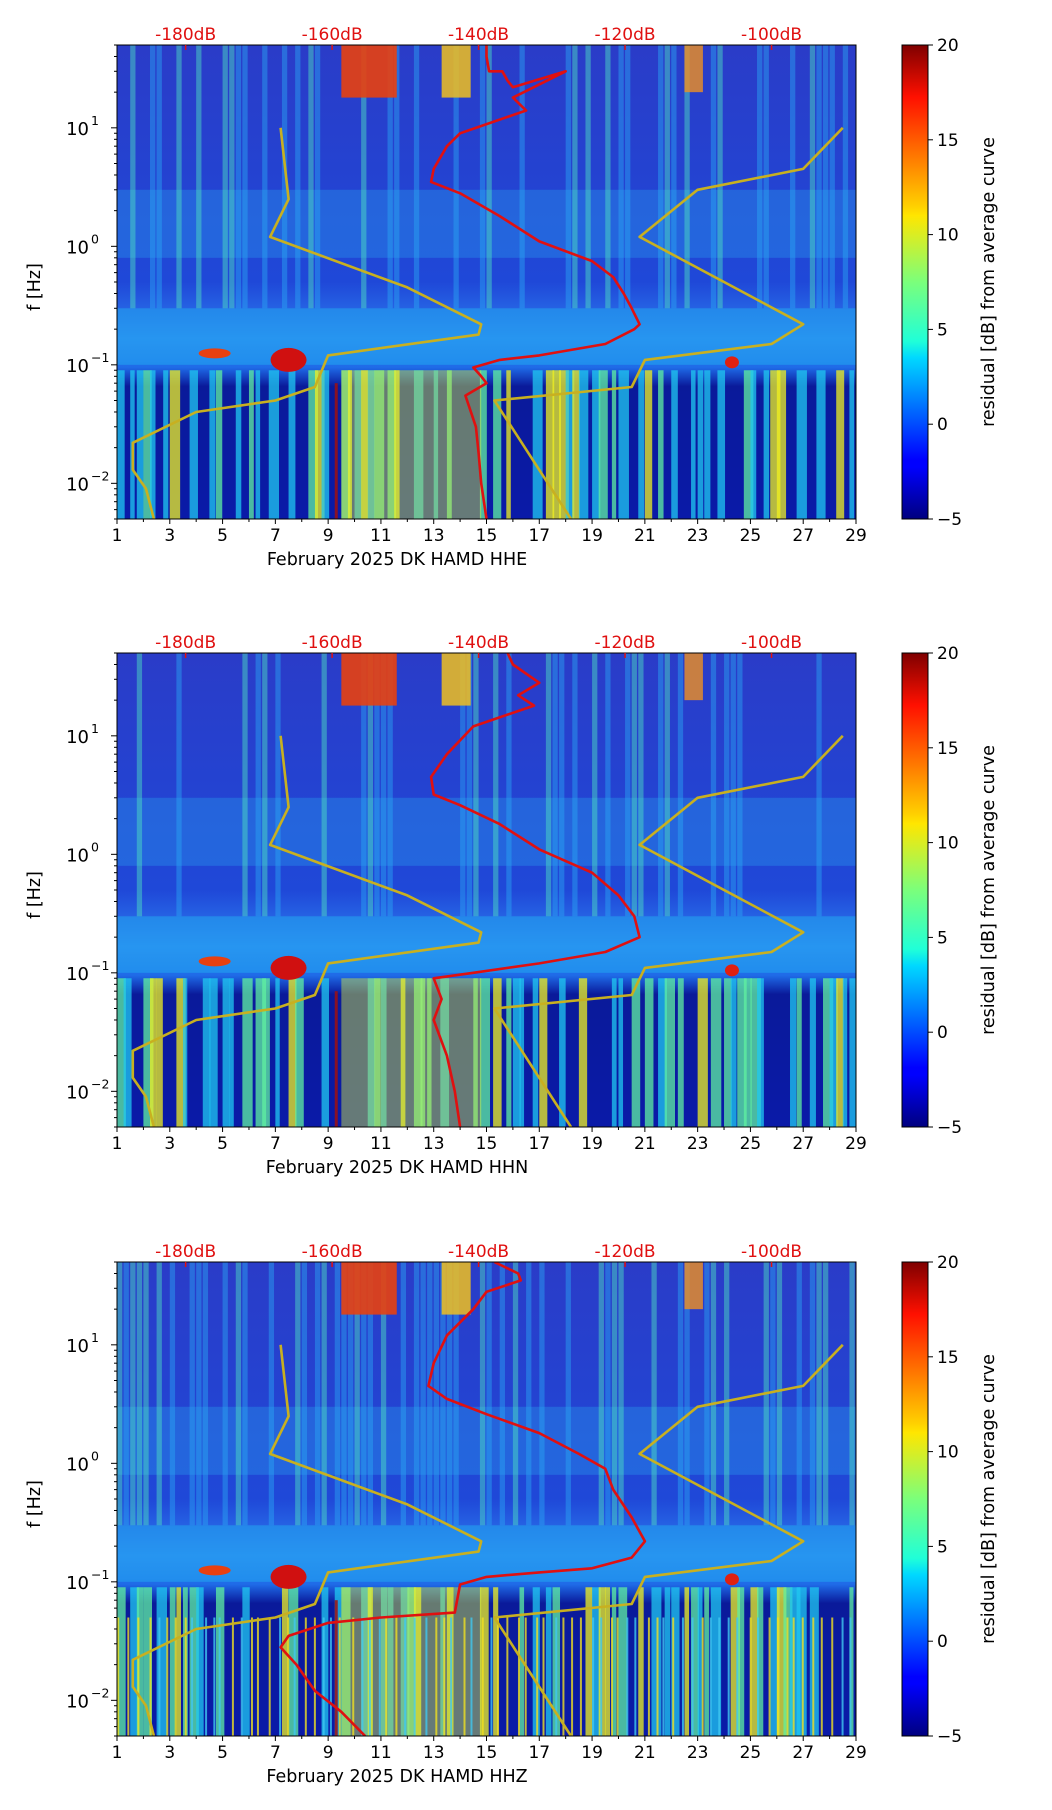 This screenshot has height=1810, width=1052. Describe the element at coordinates (411, 1052) in the screenshot. I see `low-freq-block` at that location.